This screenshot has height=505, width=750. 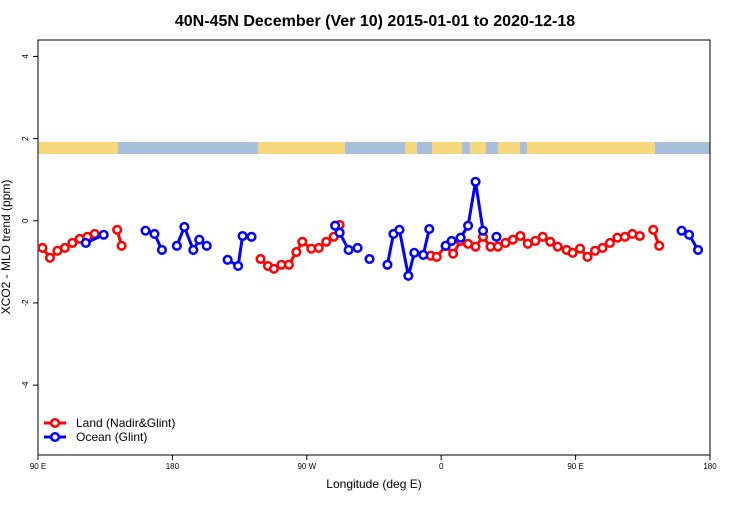 What do you see at coordinates (25, 385) in the screenshot?
I see `y-tick-label: -4` at bounding box center [25, 385].